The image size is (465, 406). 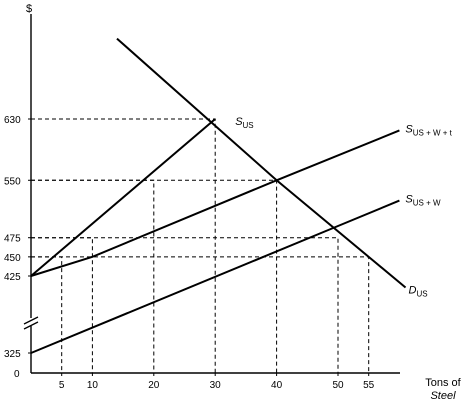 I want to click on axis-break-mark, so click(x=31, y=323).